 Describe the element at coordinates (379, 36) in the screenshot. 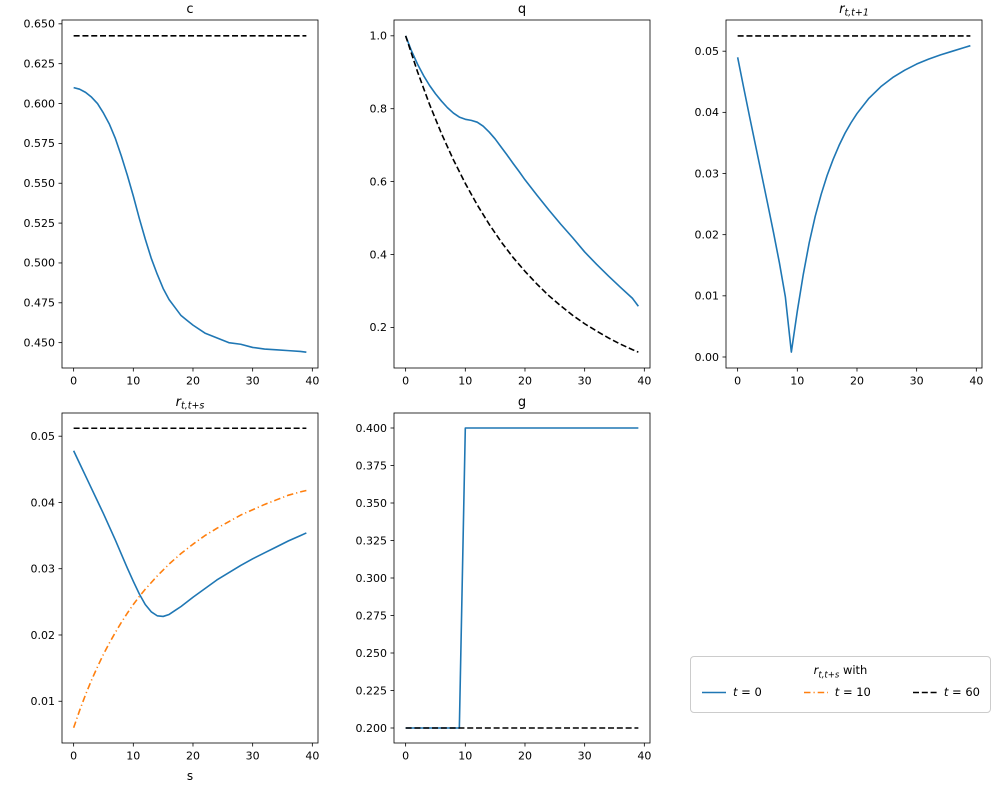

I see `y-tick-label: 1.0` at that location.